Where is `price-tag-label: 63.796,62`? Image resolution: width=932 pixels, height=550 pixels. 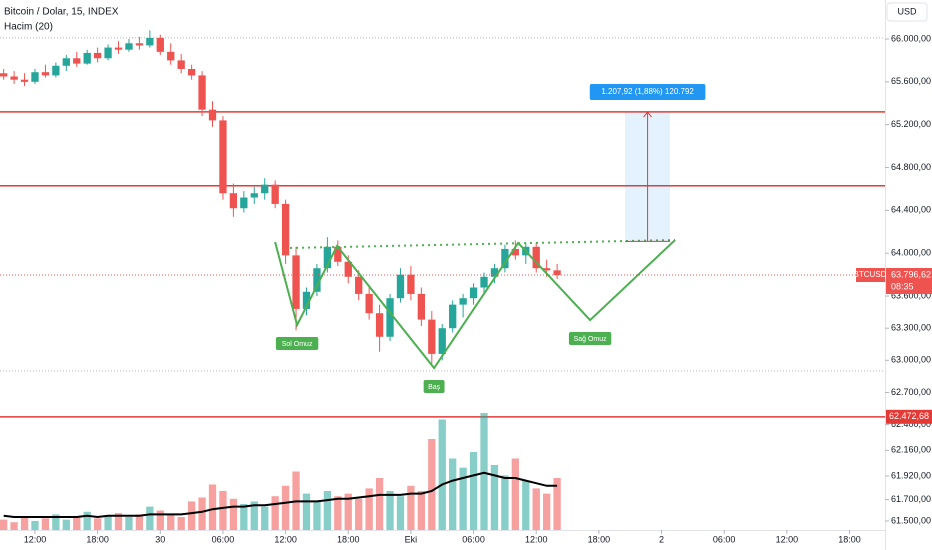
price-tag-label: 63.796,62 is located at coordinates (911, 274).